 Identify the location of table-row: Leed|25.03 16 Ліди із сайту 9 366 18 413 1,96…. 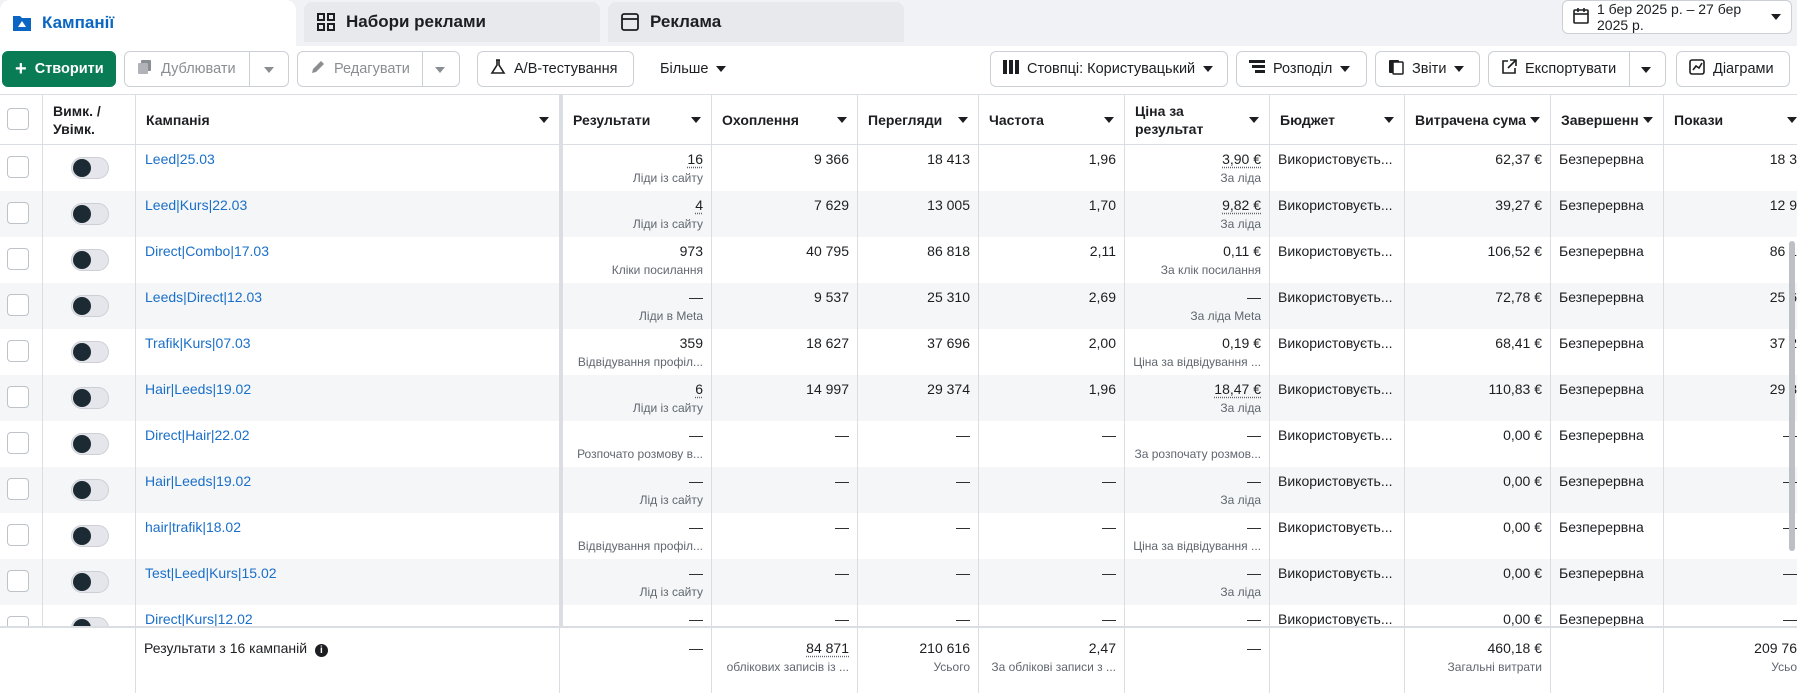
(898, 168).